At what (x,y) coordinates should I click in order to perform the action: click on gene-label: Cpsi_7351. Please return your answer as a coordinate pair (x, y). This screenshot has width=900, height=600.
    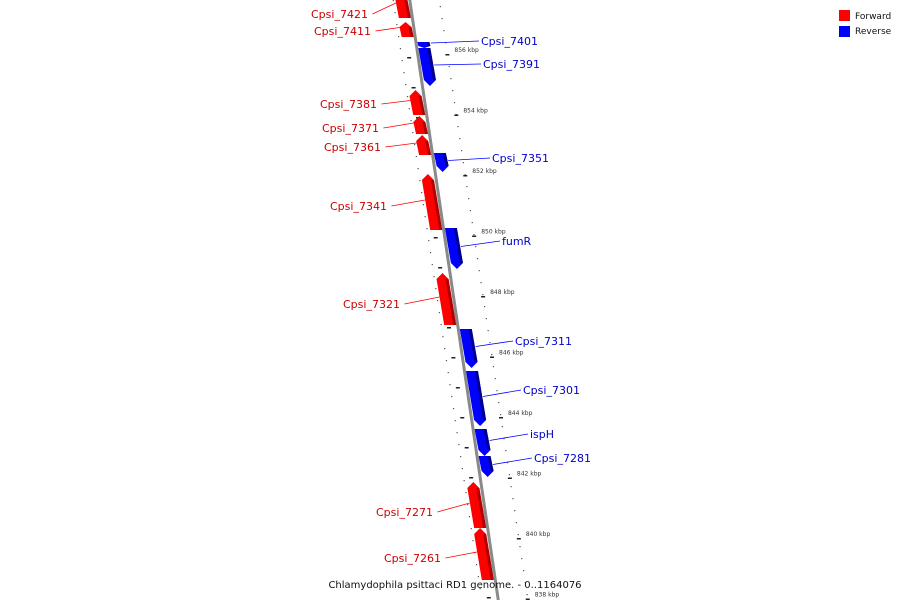
    Looking at the image, I should click on (520, 158).